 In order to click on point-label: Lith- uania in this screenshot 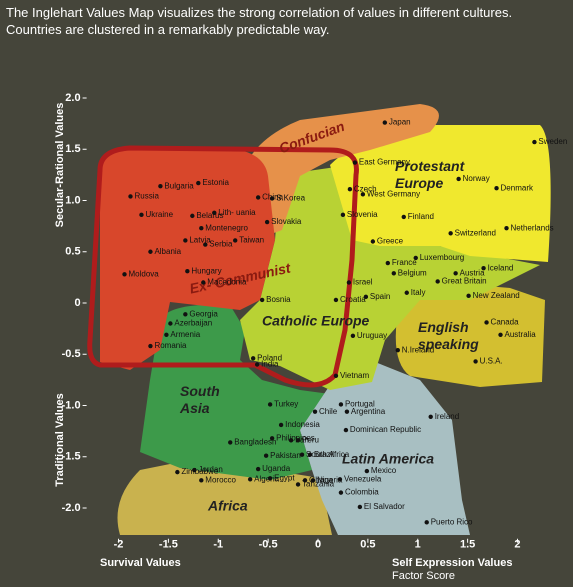, I will do `click(237, 212)`.